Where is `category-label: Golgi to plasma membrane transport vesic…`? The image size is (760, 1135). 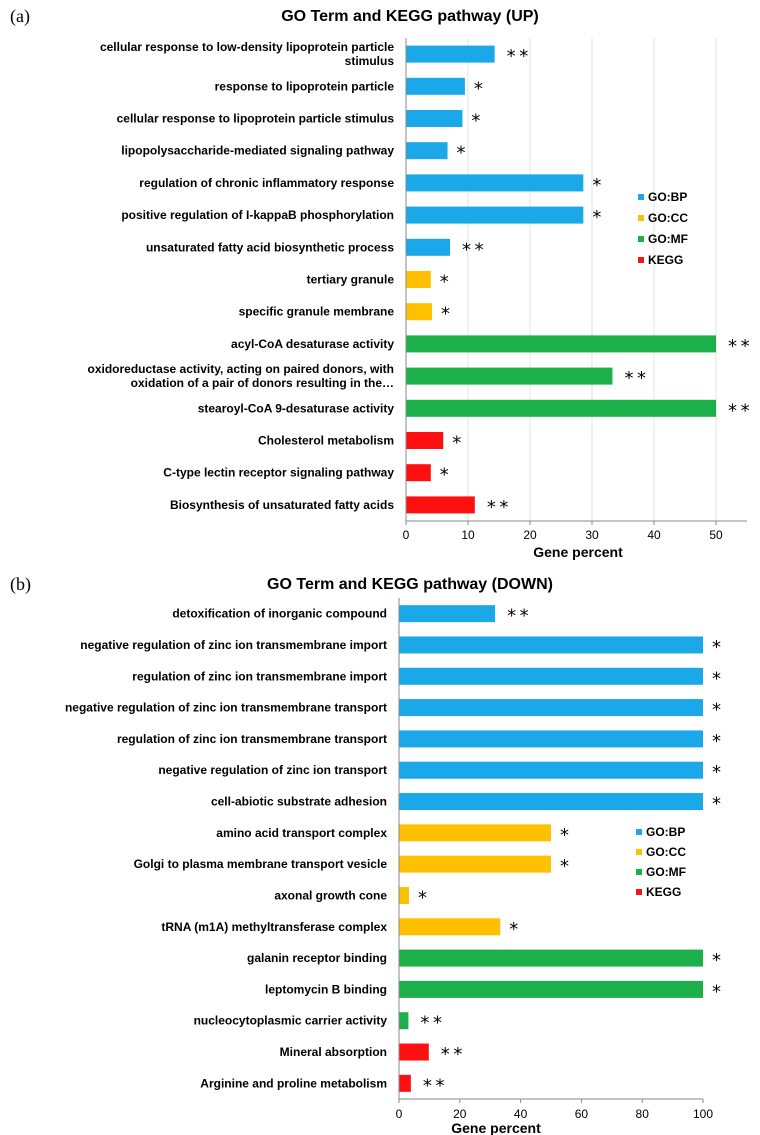 category-label: Golgi to plasma membrane transport vesic… is located at coordinates (261, 864).